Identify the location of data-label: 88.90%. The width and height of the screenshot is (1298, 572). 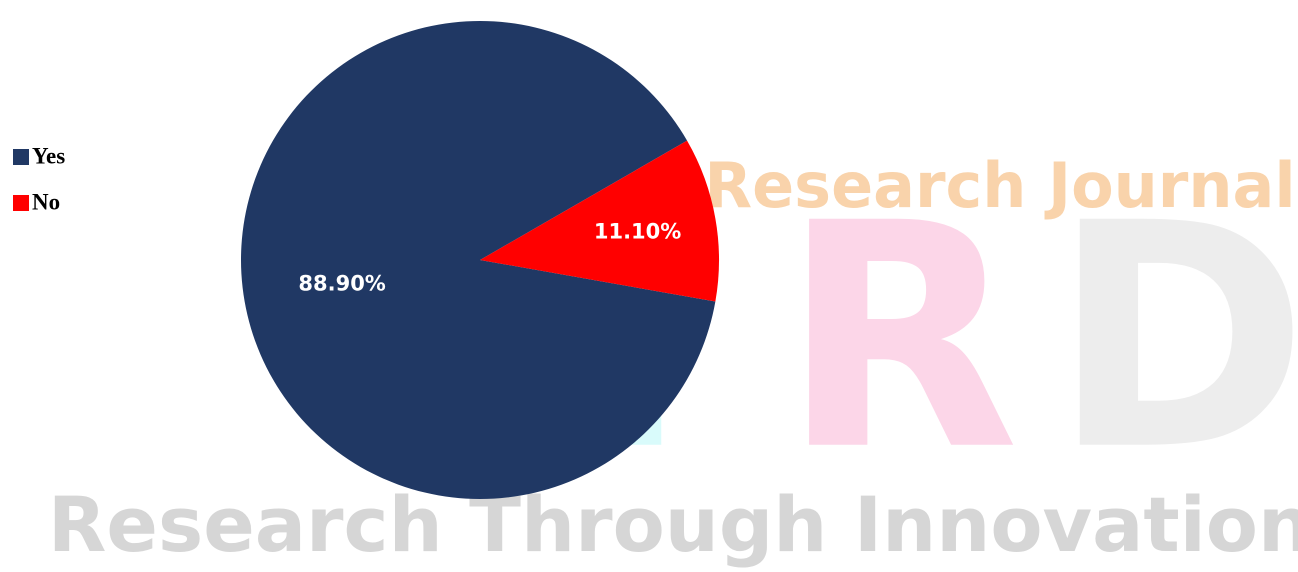
(341, 283).